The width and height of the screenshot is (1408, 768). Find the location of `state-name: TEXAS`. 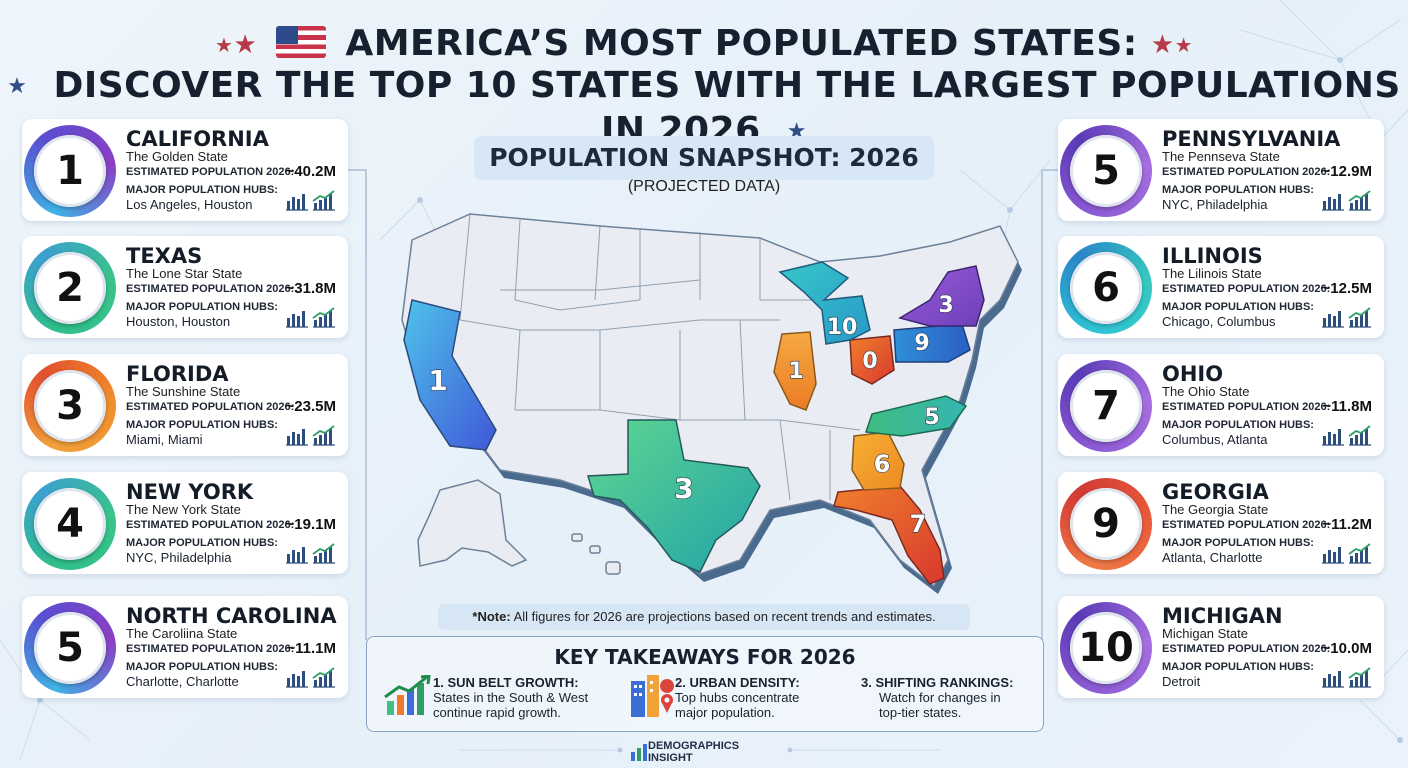

state-name: TEXAS is located at coordinates (164, 256).